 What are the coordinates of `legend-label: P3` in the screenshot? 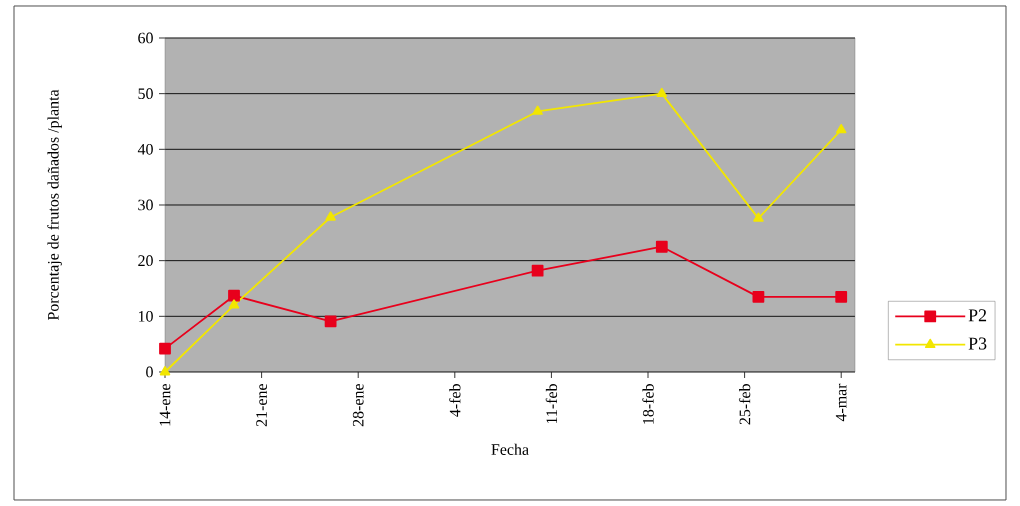 It's located at (977, 343).